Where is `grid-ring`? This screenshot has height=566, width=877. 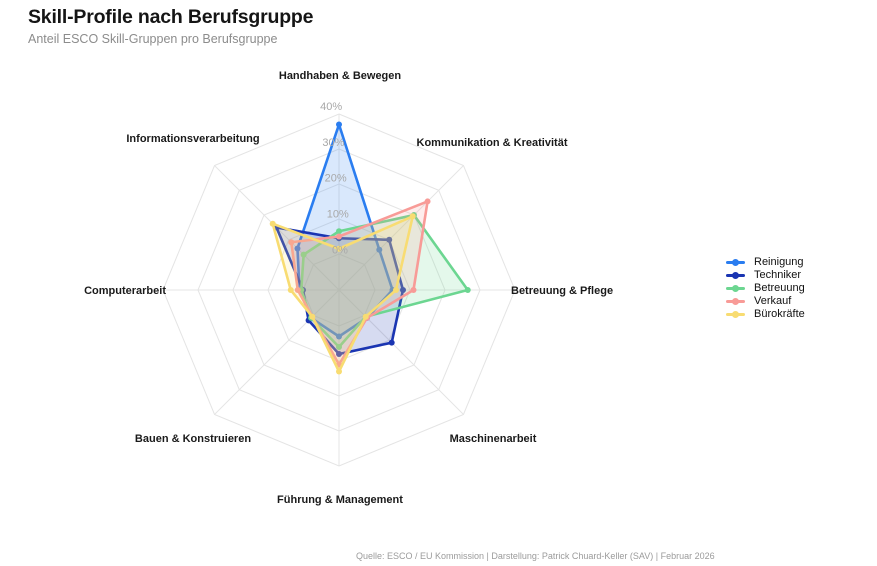 grid-ring is located at coordinates (339, 290).